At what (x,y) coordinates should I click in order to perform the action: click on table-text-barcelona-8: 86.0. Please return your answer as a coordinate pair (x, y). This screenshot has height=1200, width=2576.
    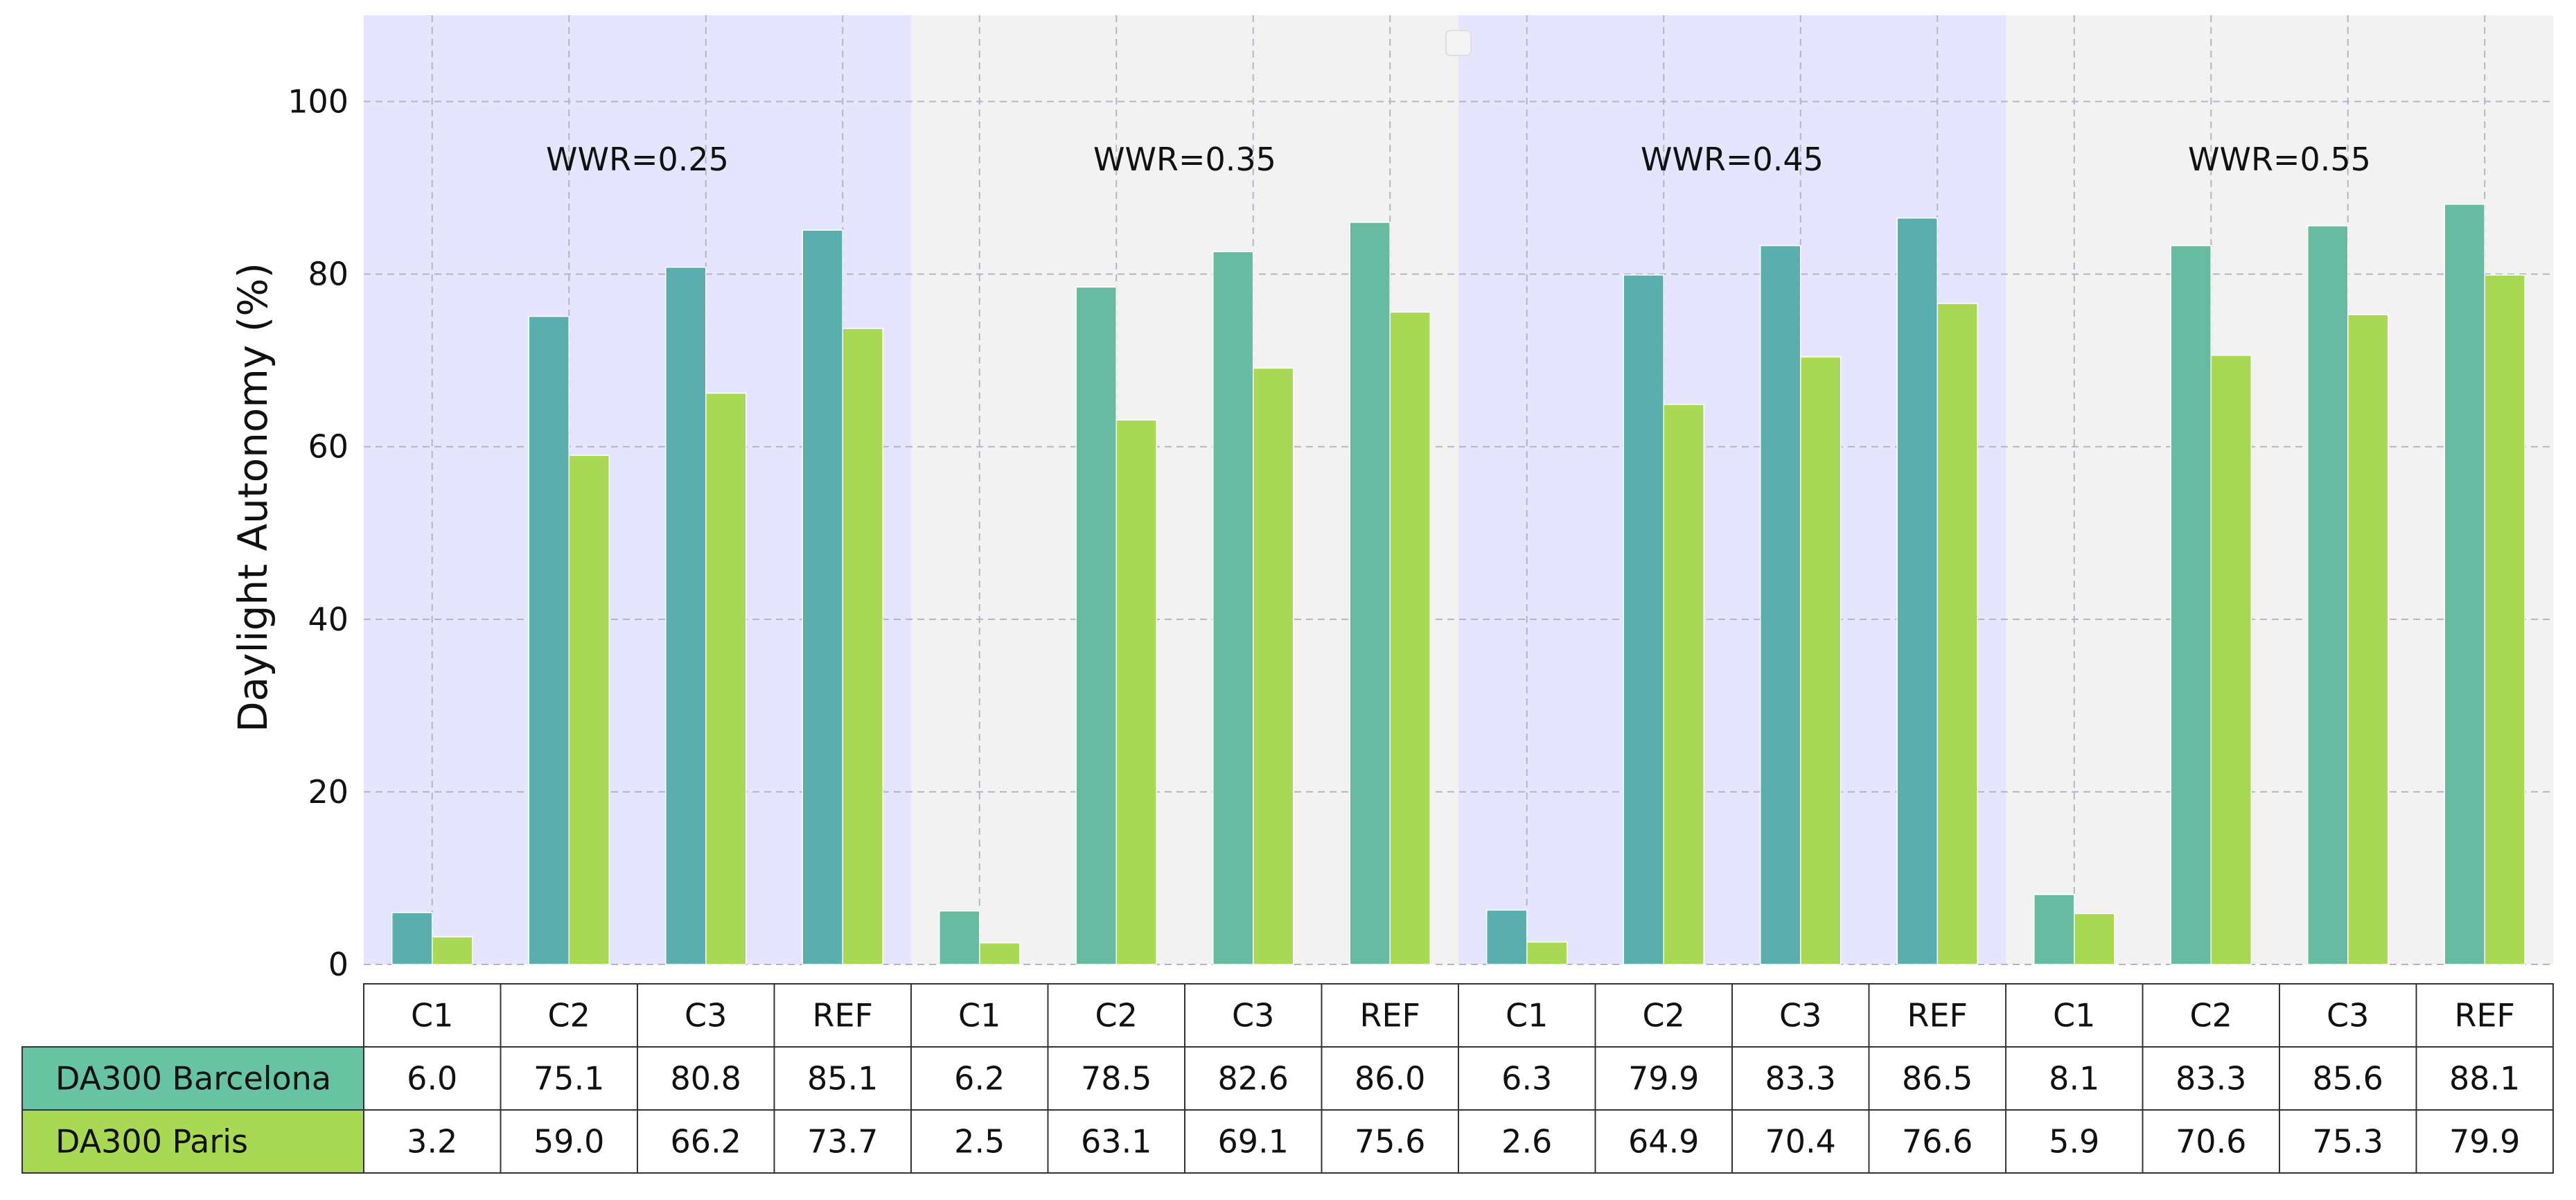
    Looking at the image, I should click on (1390, 1078).